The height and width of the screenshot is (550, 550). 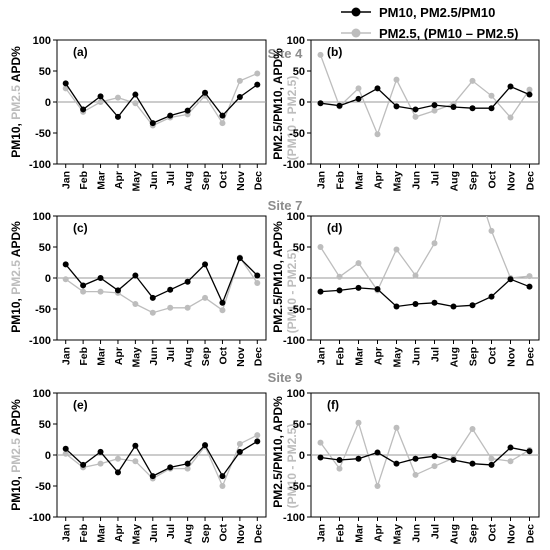 I want to click on panel-label: (c), so click(x=80, y=228).